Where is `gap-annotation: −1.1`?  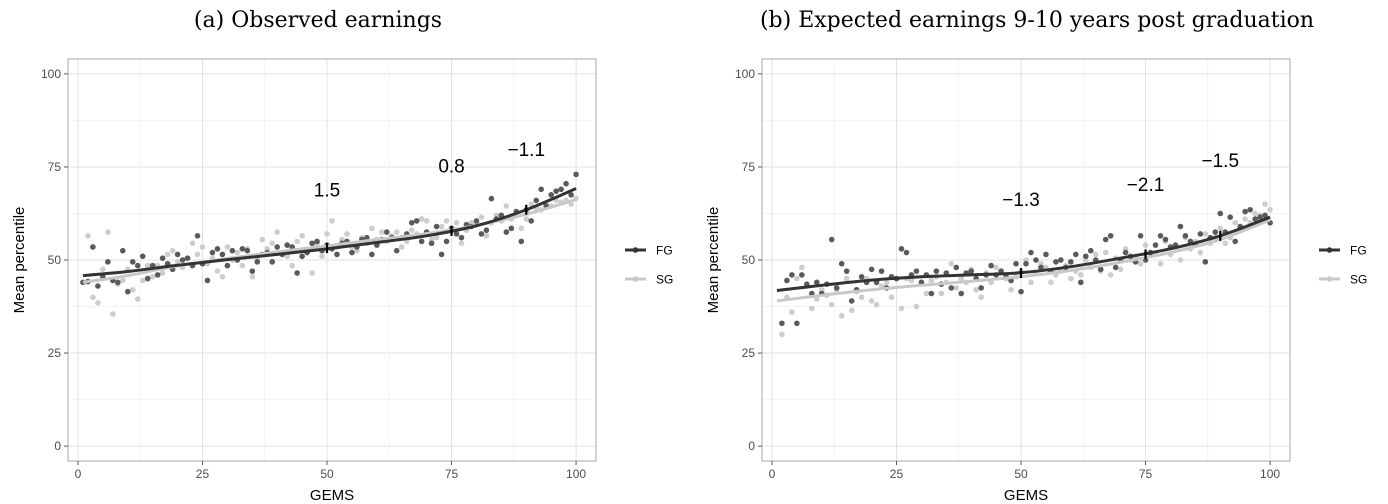 gap-annotation: −1.1 is located at coordinates (527, 150).